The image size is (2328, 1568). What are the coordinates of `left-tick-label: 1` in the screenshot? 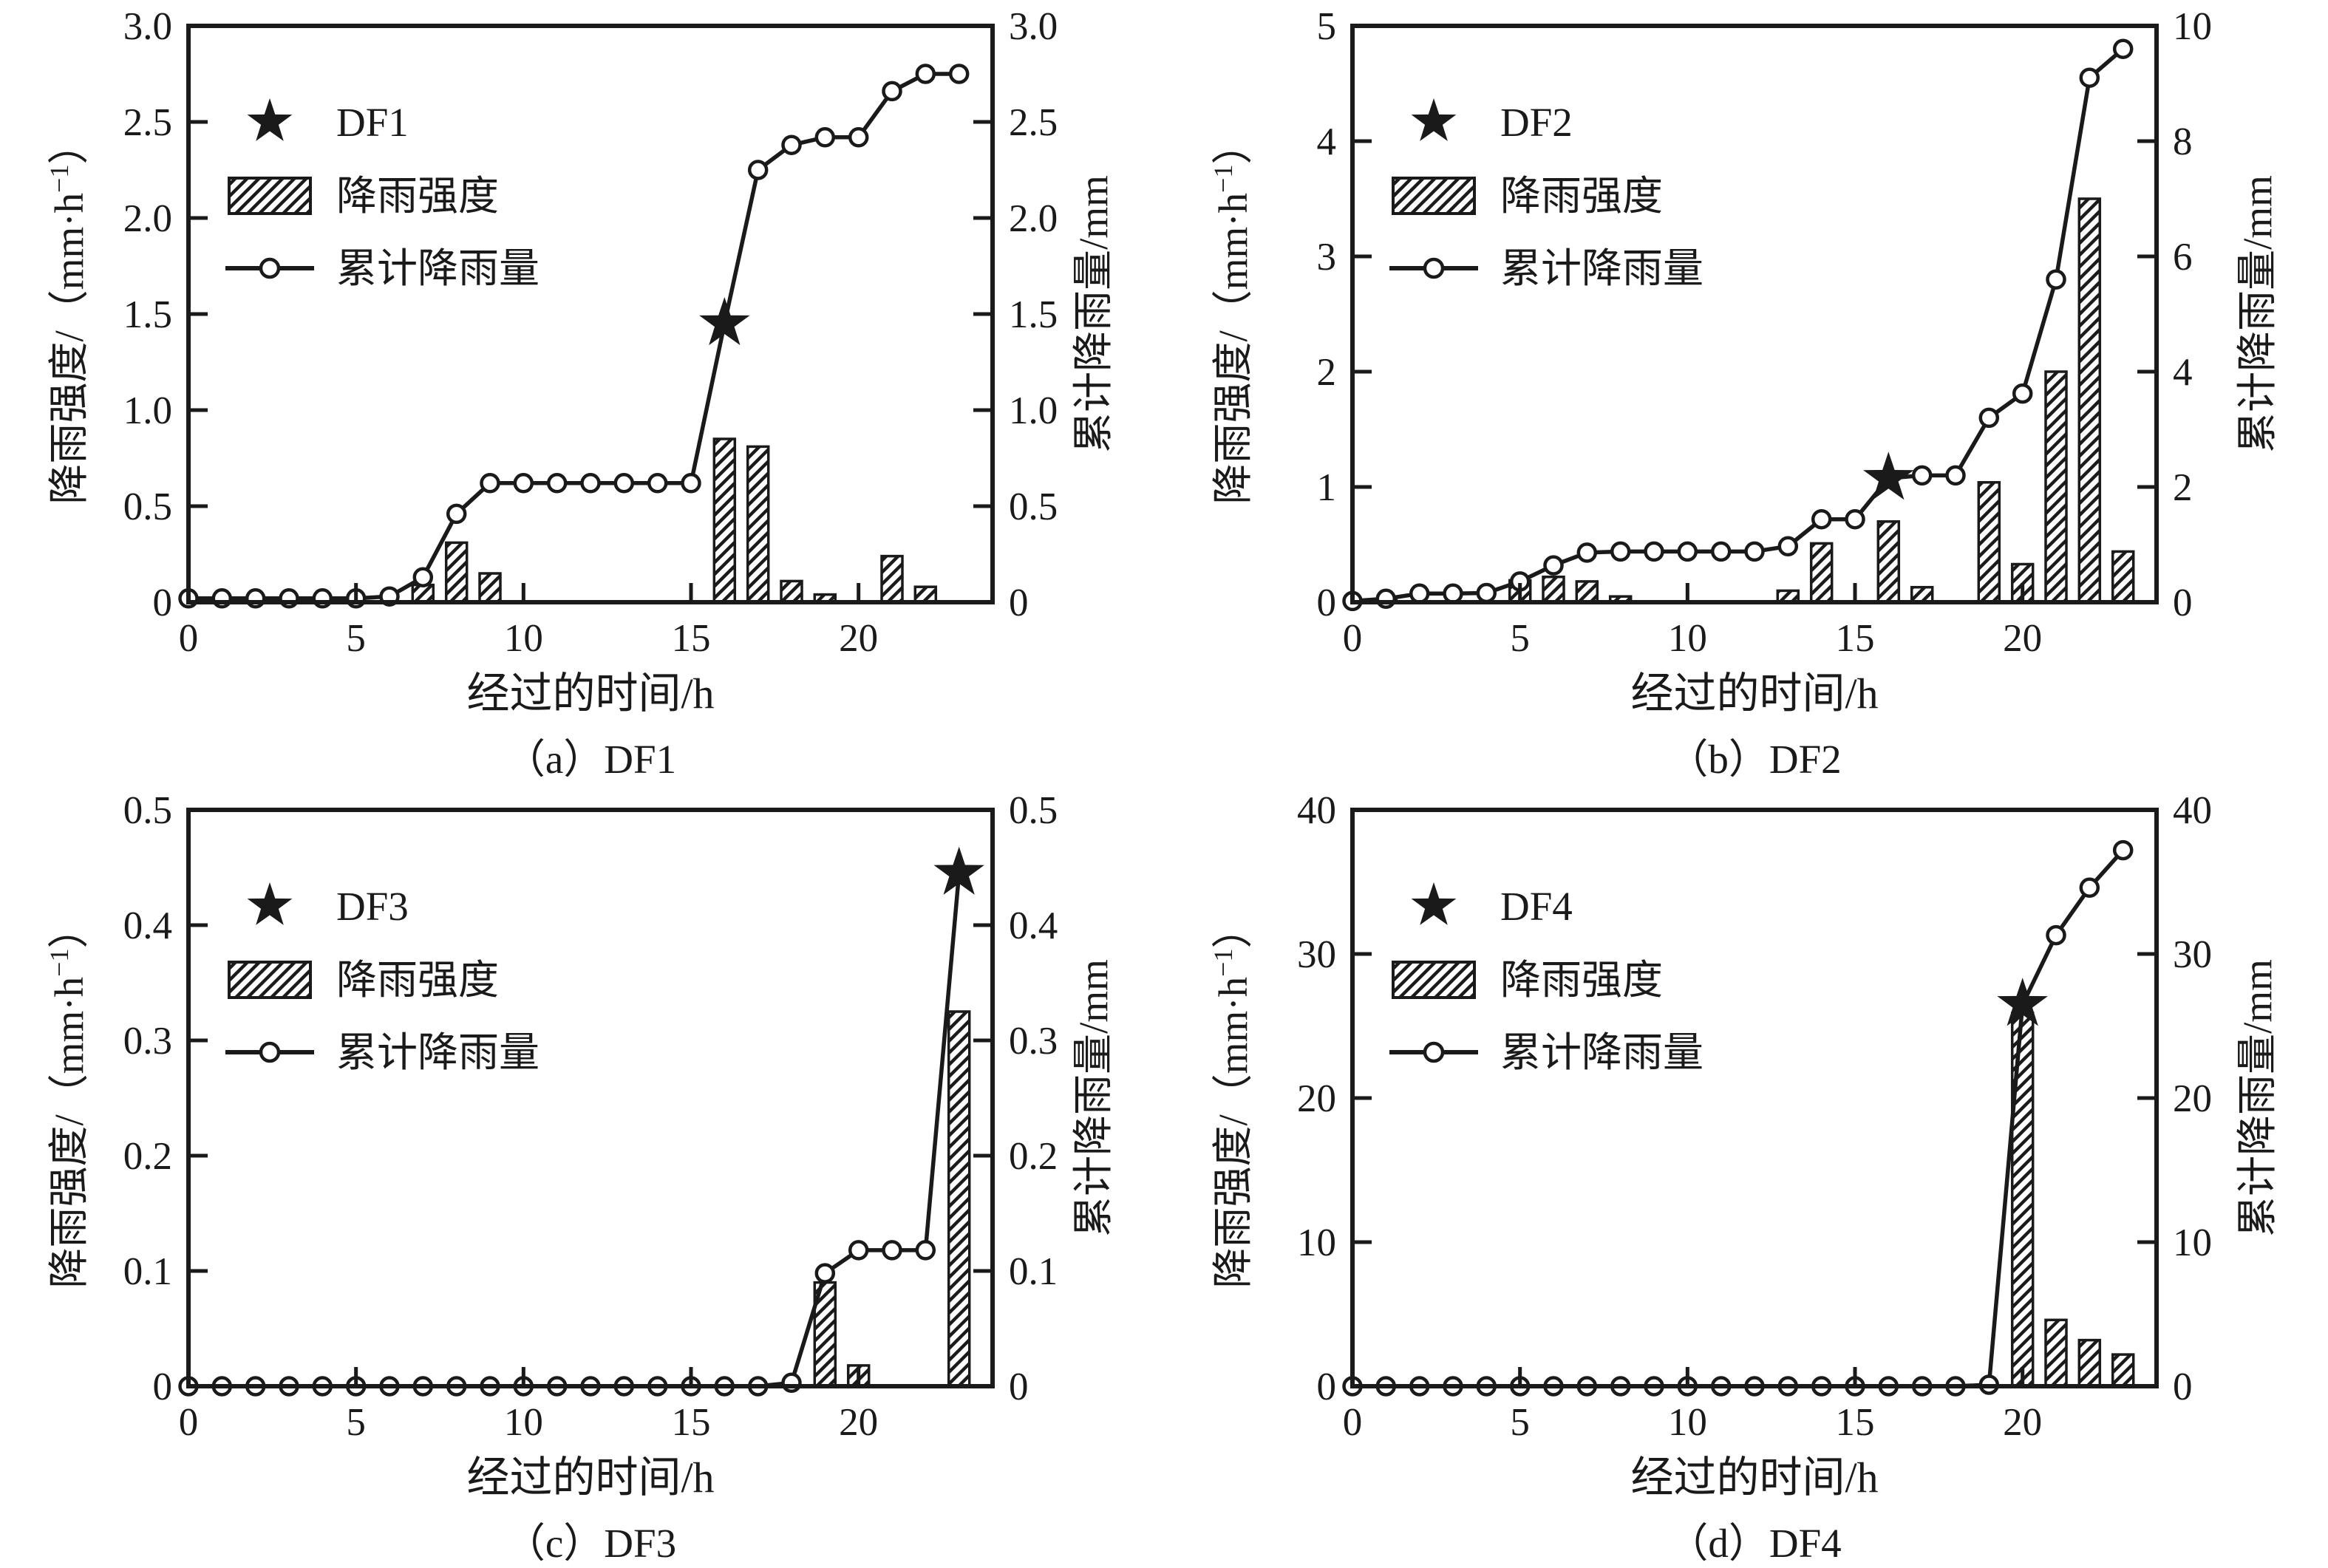 It's located at (1327, 487).